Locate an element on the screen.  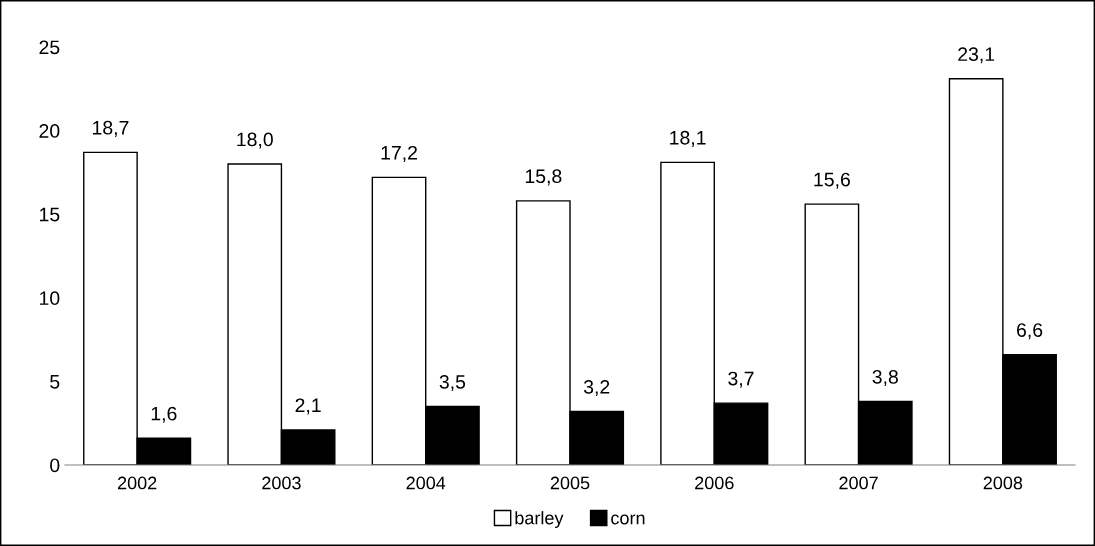
data-label: 15,6 is located at coordinates (832, 180).